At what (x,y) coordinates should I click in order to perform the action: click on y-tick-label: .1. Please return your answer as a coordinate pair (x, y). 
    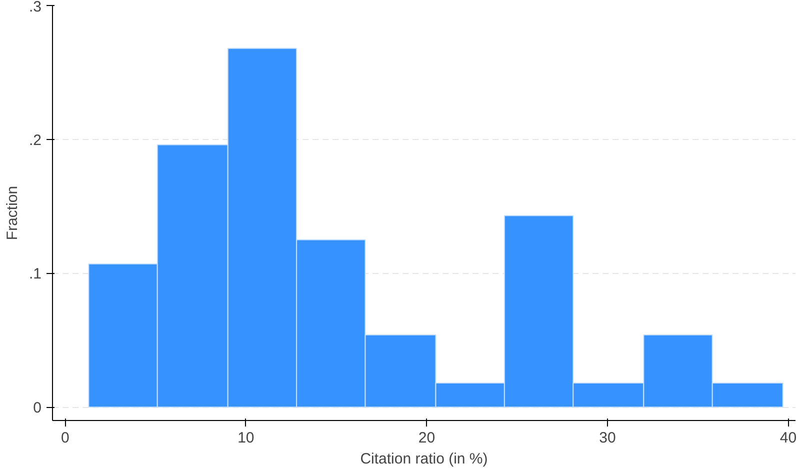
    Looking at the image, I should click on (35, 274).